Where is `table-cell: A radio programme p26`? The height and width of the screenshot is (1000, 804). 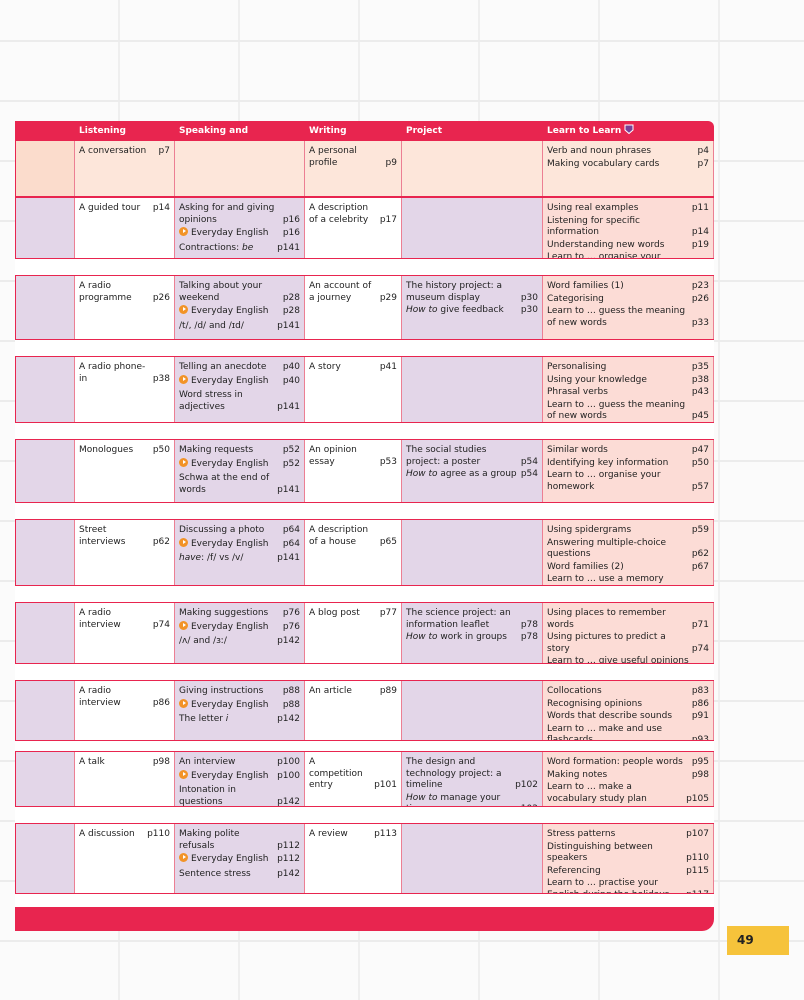
table-cell: A radio programme p26 is located at coordinates (125, 307).